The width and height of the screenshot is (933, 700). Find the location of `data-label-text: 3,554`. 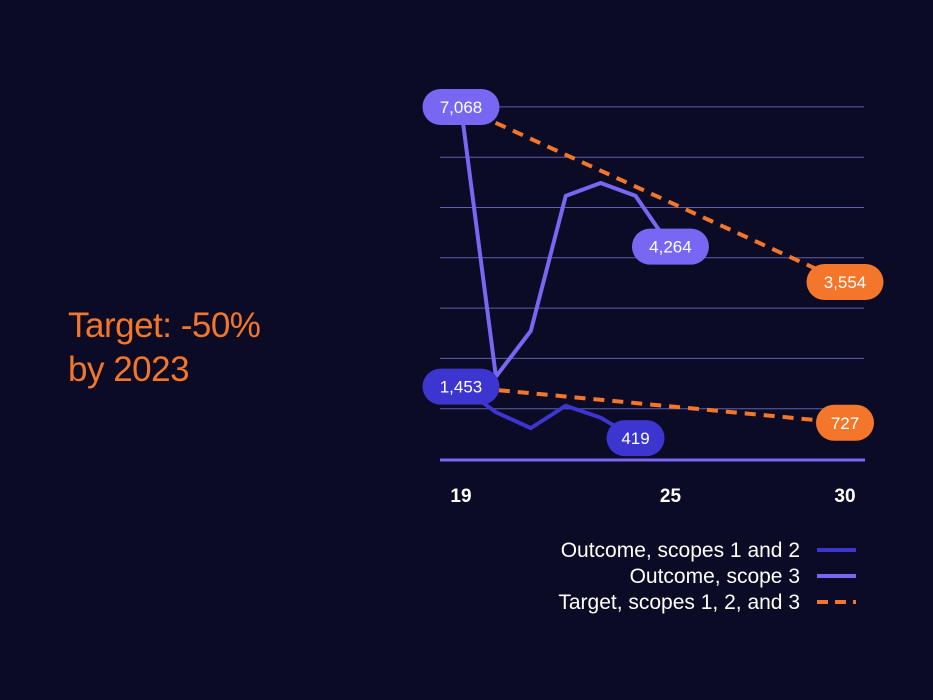

data-label-text: 3,554 is located at coordinates (845, 282).